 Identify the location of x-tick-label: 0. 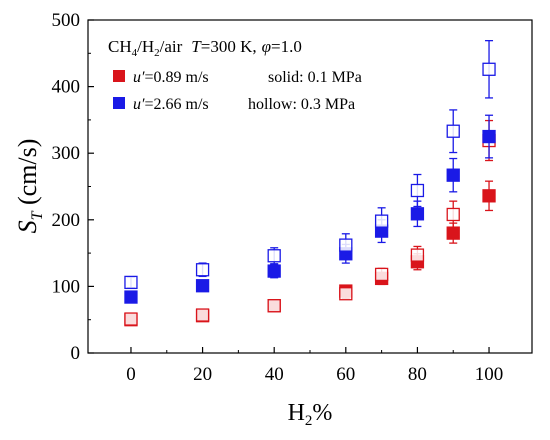
(131, 374).